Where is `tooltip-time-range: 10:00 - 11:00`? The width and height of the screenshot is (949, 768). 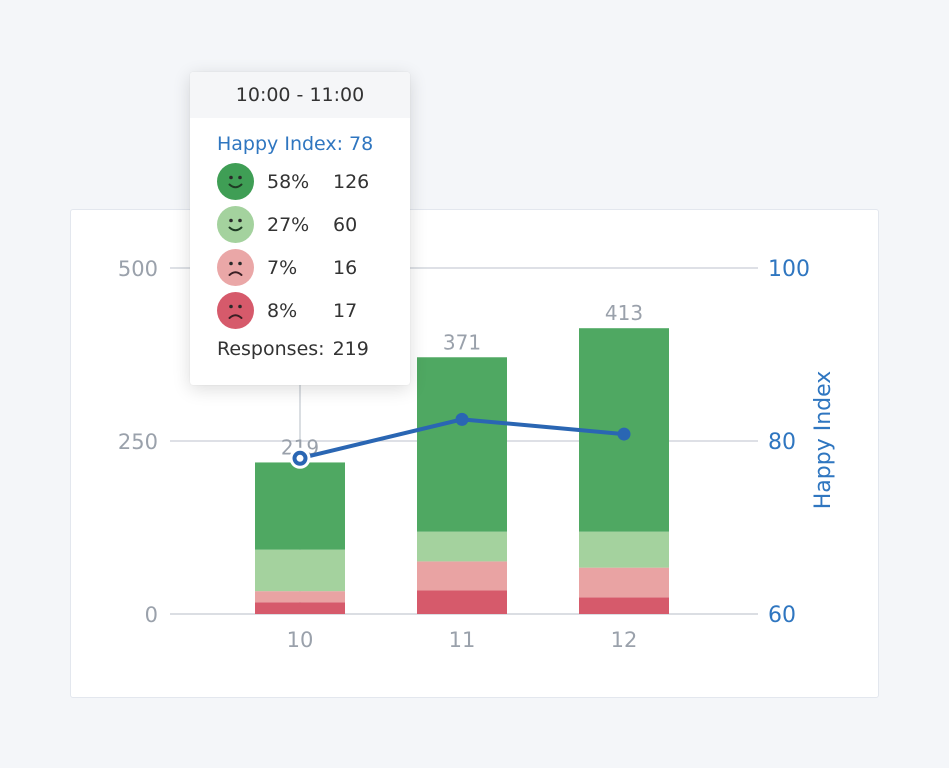 tooltip-time-range: 10:00 - 11:00 is located at coordinates (300, 95).